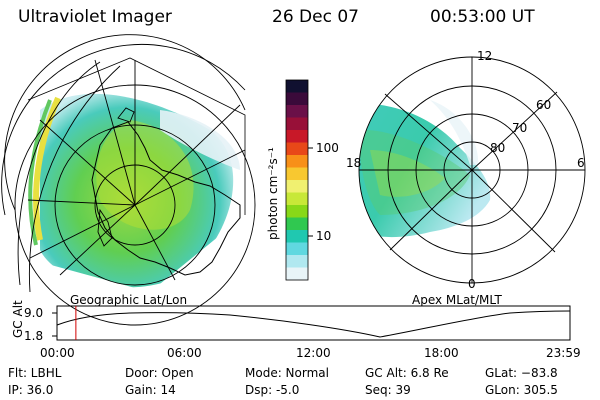 Image resolution: width=600 pixels, height=400 pixels. What do you see at coordinates (472, 284) in the screenshot?
I see `mlt-label-0: 0` at bounding box center [472, 284].